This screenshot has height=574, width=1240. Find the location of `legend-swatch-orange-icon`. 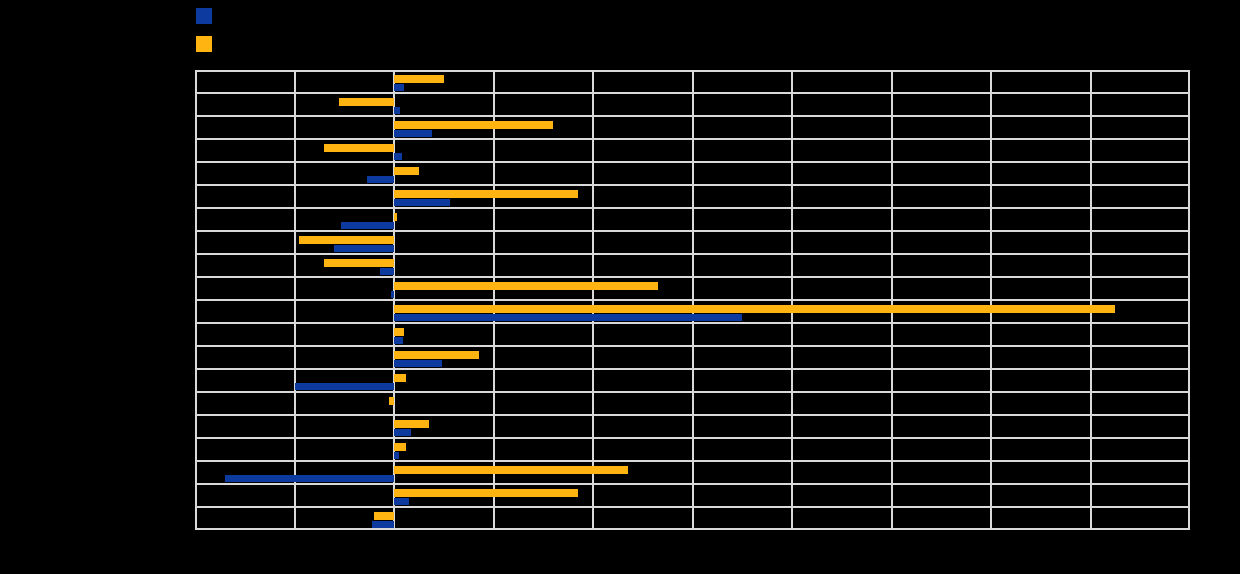

legend-swatch-orange-icon is located at coordinates (204, 44).